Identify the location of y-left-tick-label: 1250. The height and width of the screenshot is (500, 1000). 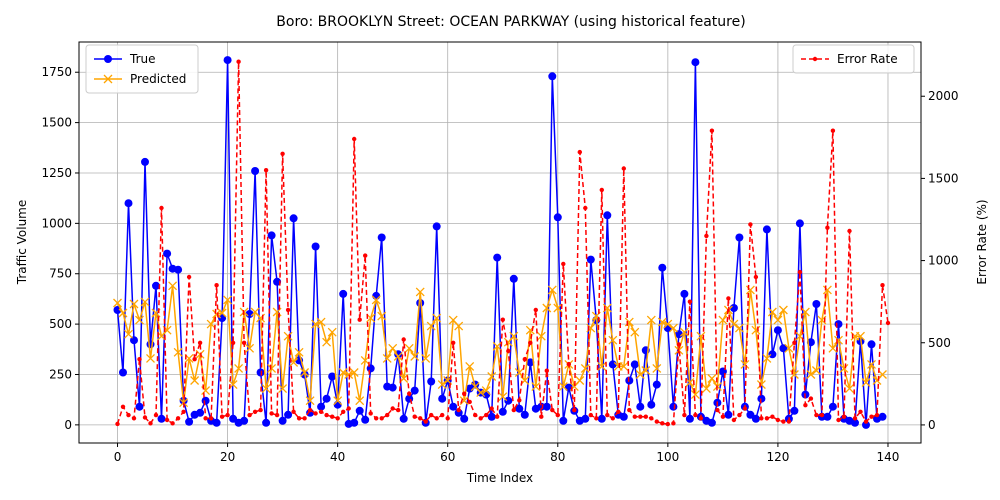
(56, 173).